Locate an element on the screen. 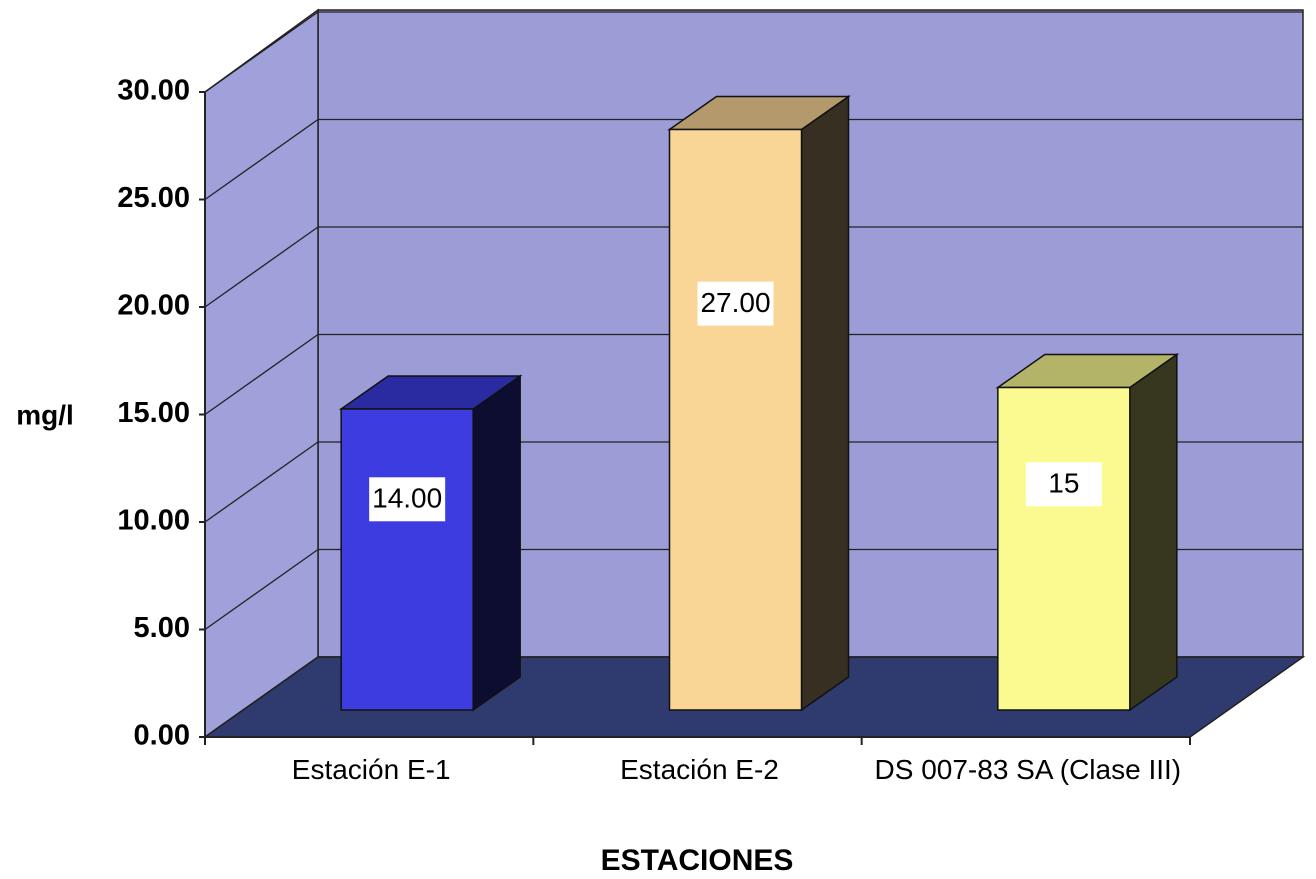 The width and height of the screenshot is (1316, 879). y-tick-label: 20.00 is located at coordinates (153, 306).